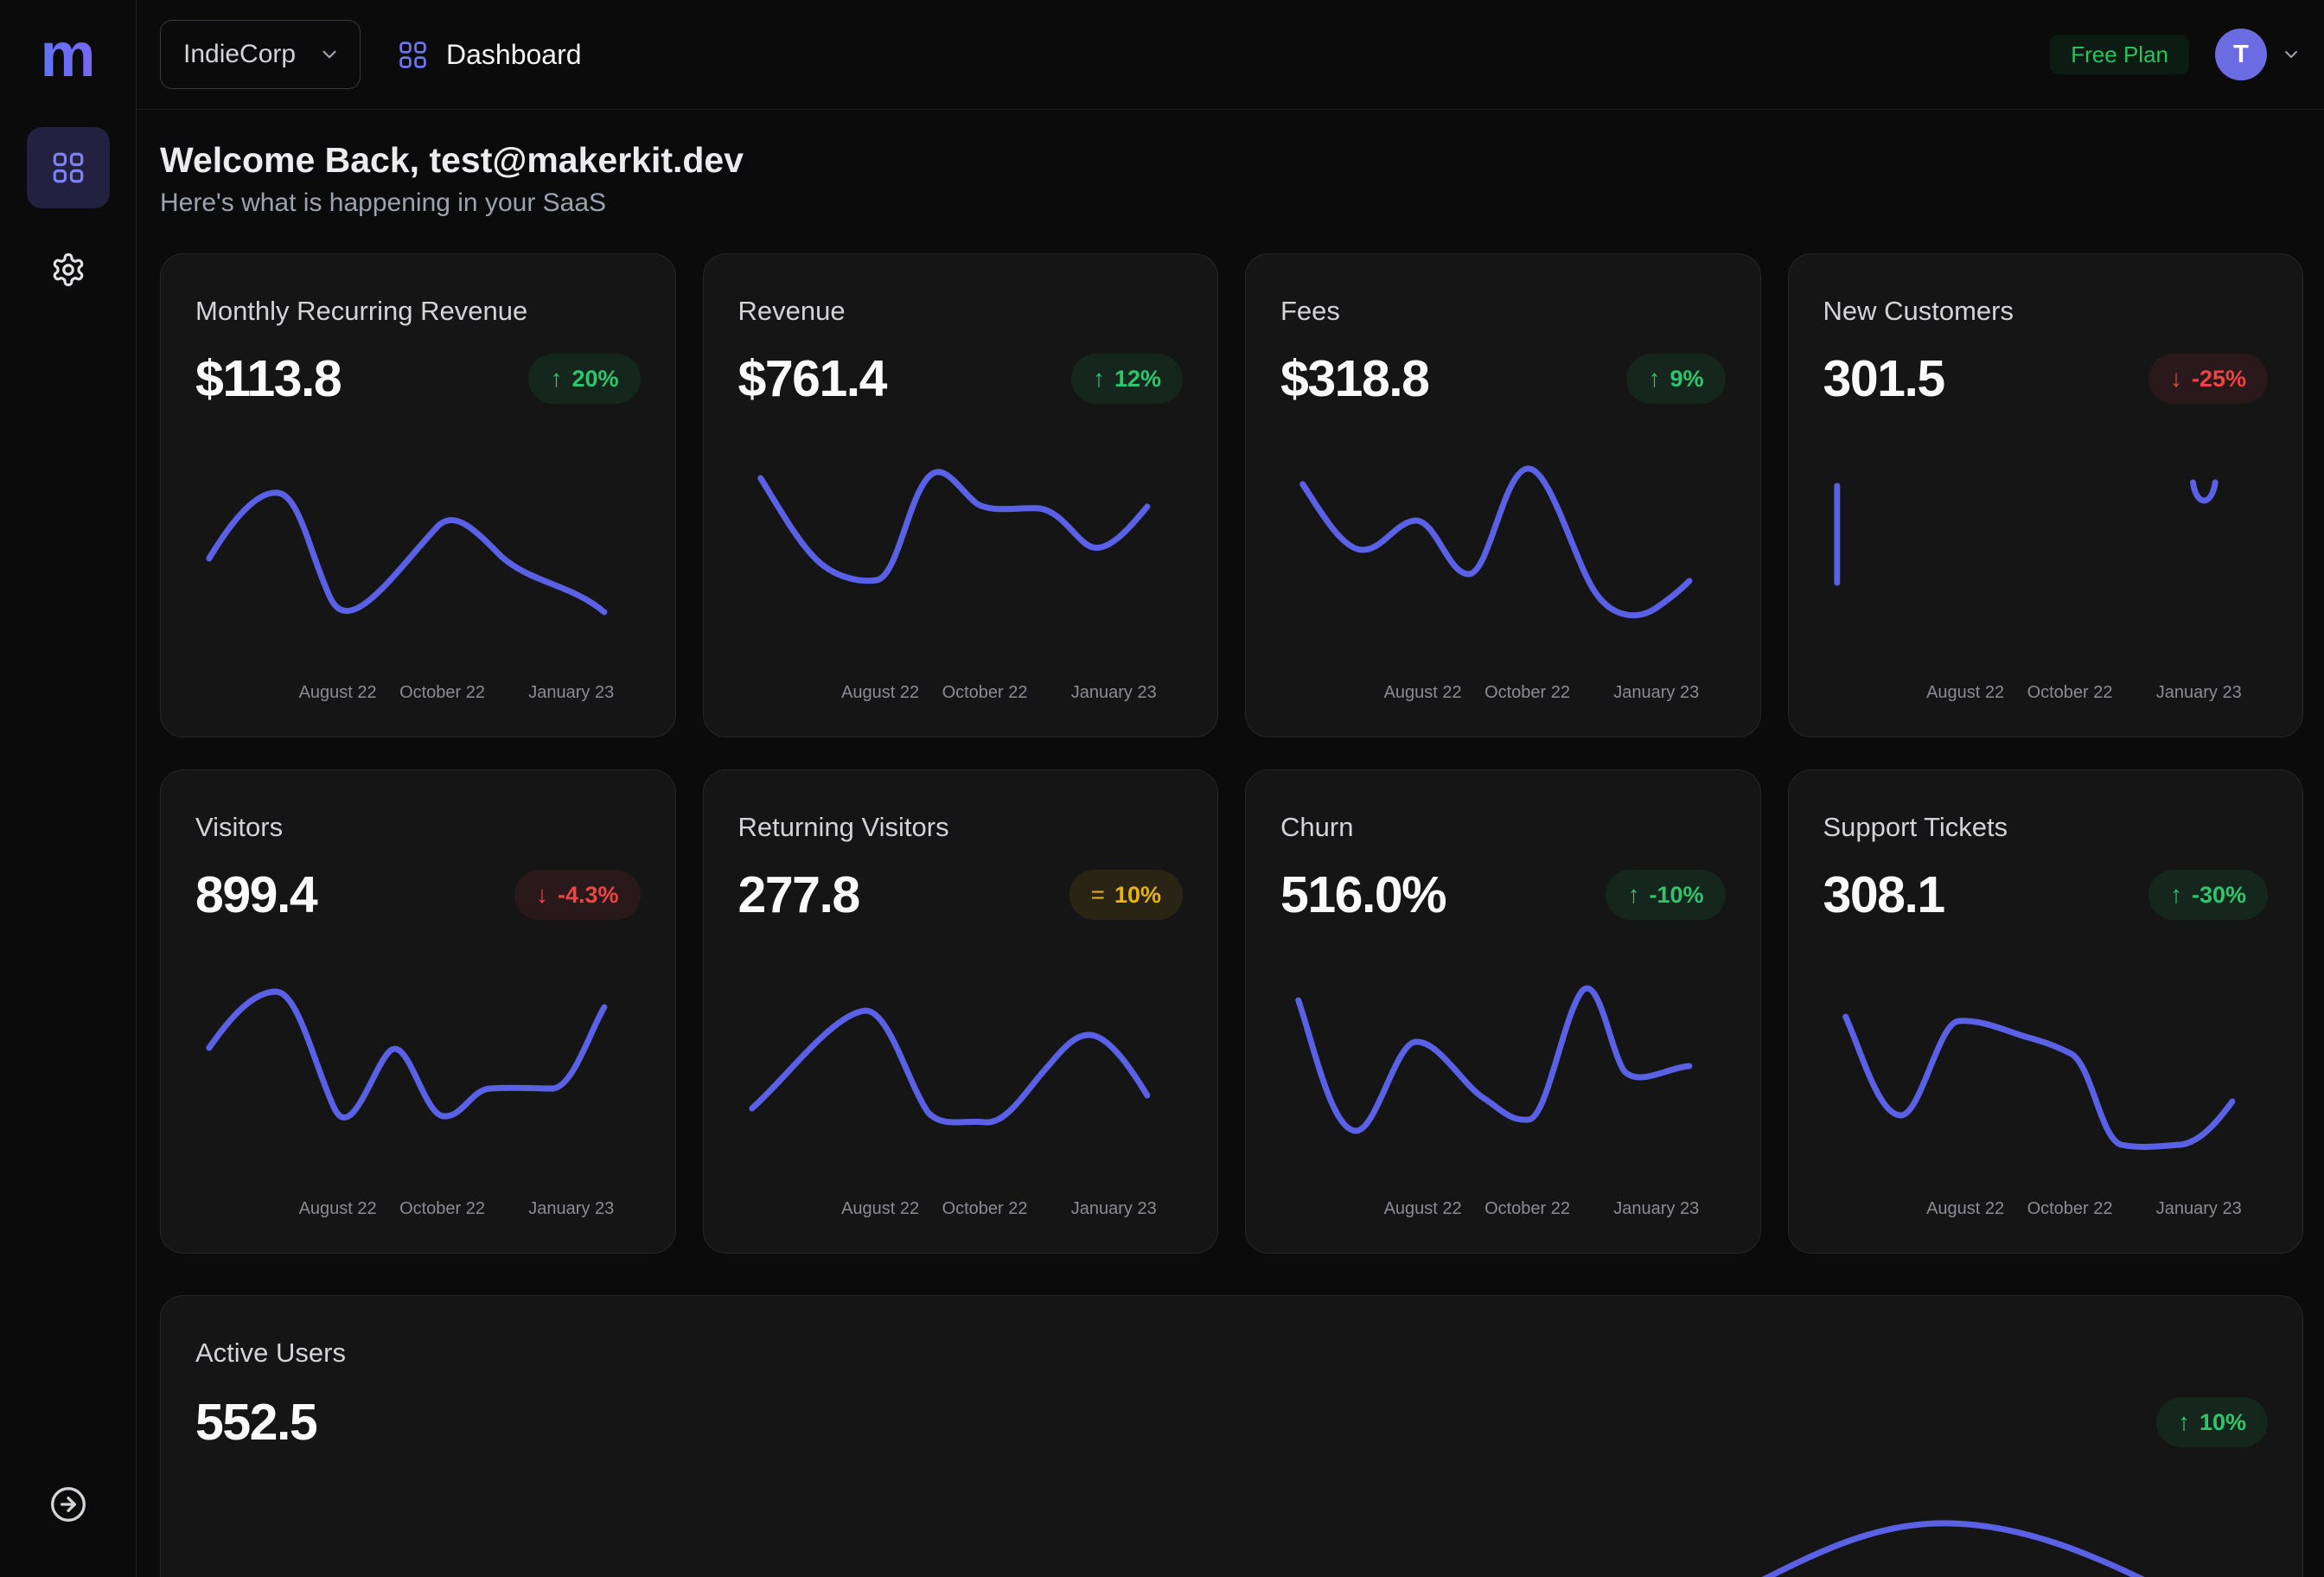  What do you see at coordinates (2211, 1422) in the screenshot?
I see `trend-badge: ↑ 10%` at bounding box center [2211, 1422].